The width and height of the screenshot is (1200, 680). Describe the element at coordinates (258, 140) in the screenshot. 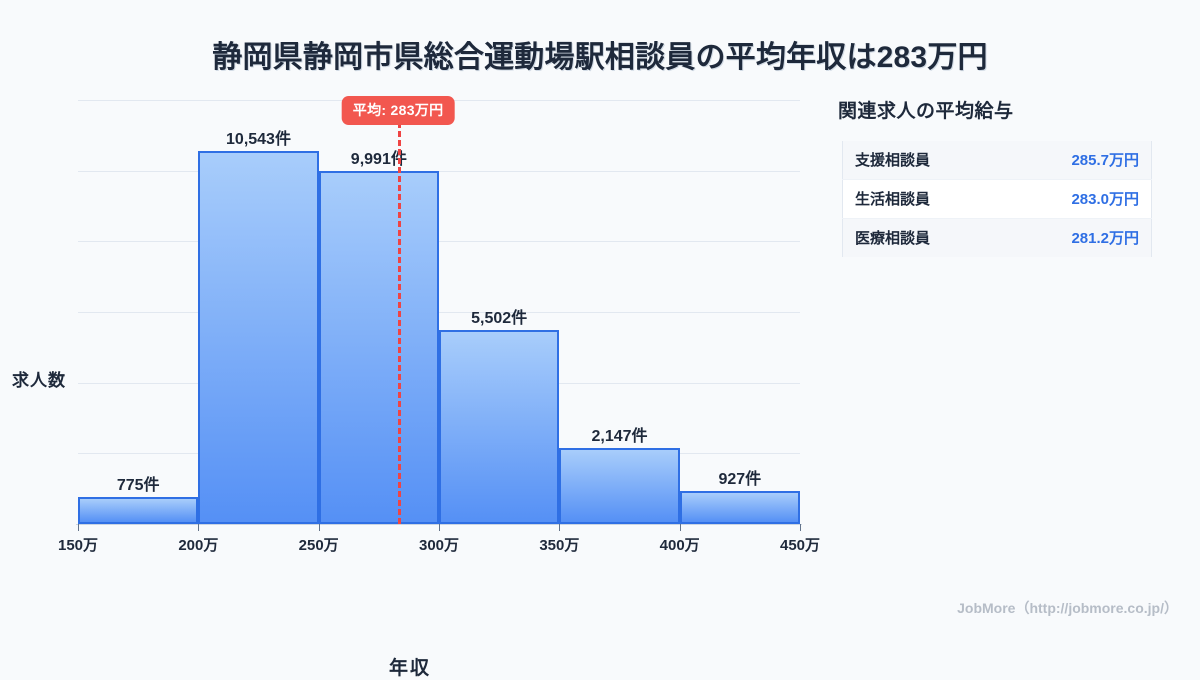

I see `bar-value-label: 10,543件` at that location.